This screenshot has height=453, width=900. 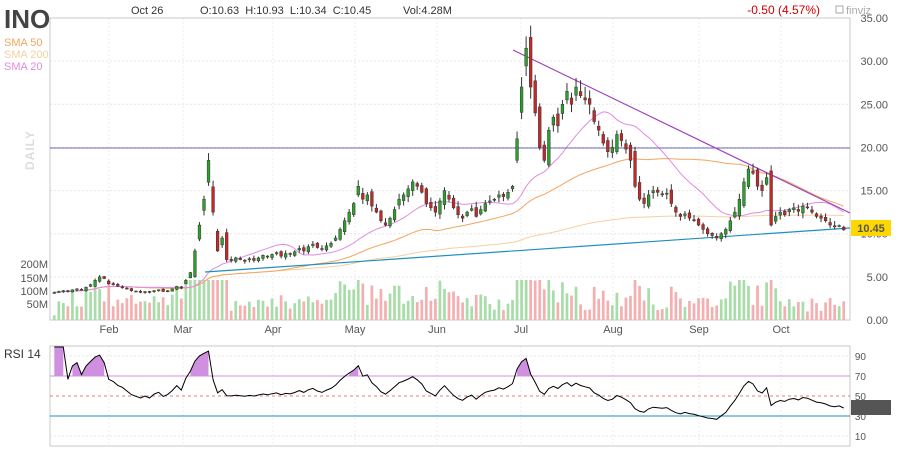 What do you see at coordinates (877, 321) in the screenshot?
I see `price-tick-label: 0.00` at bounding box center [877, 321].